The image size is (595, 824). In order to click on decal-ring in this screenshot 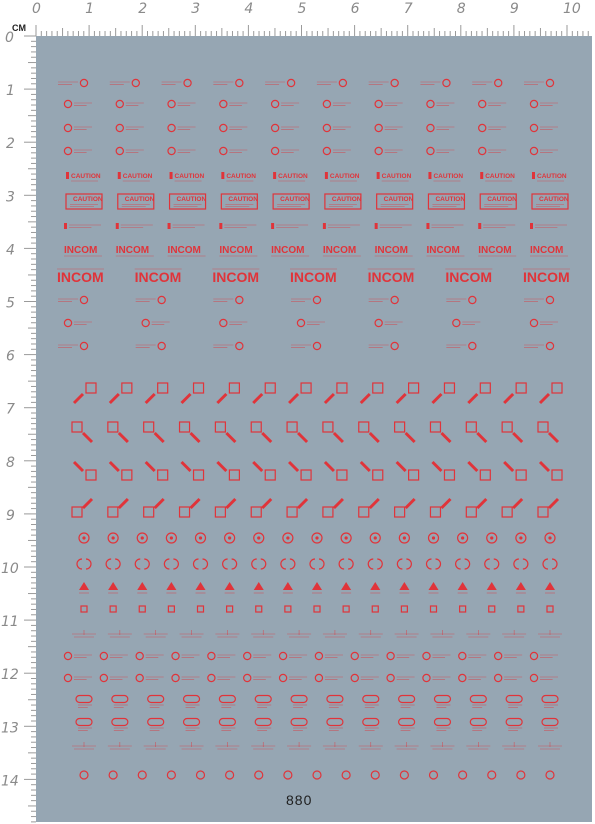, I will do `click(230, 775)`.